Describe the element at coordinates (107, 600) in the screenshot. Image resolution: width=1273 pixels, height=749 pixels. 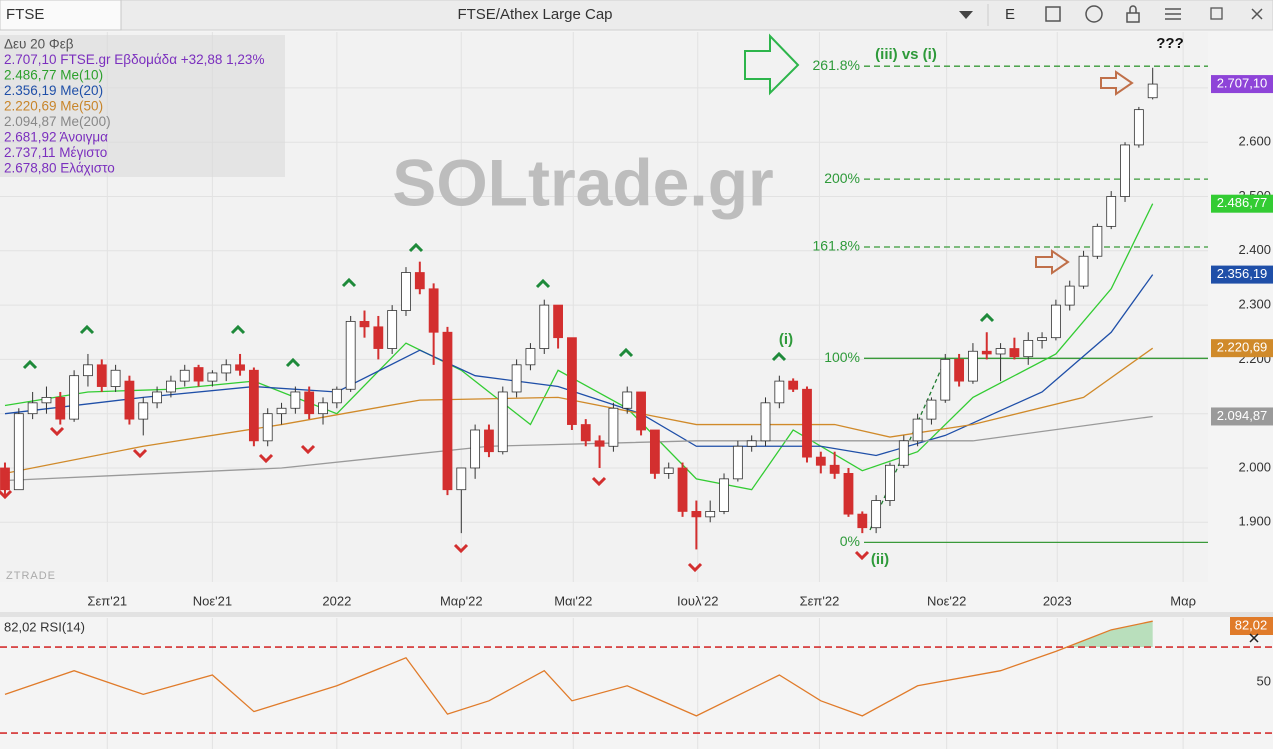
I see `x-tick-label: Σεπ'21` at that location.